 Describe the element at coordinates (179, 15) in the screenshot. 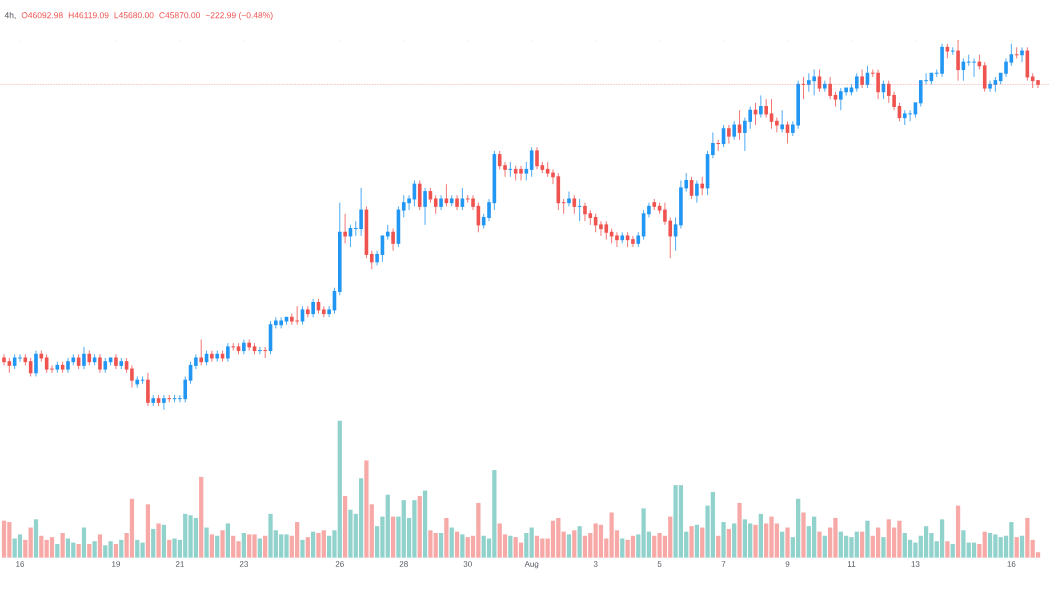

I see `text: C45870.00` at that location.